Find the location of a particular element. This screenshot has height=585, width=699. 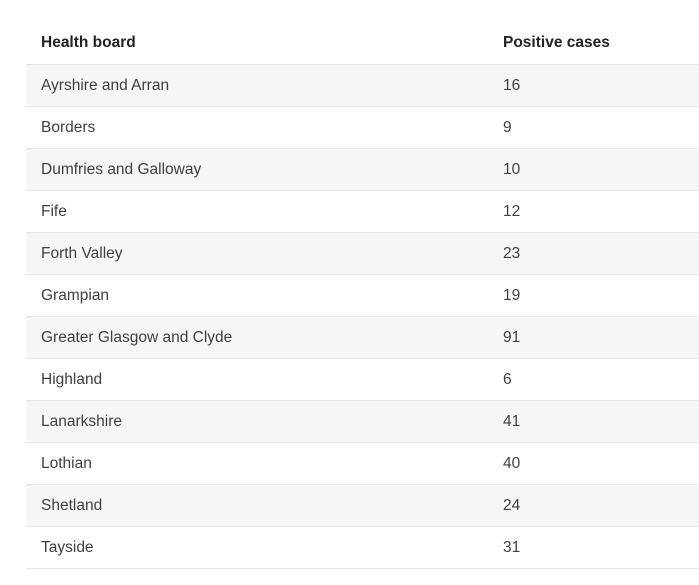

table-header: Health board Positive cases is located at coordinates (362, 43).